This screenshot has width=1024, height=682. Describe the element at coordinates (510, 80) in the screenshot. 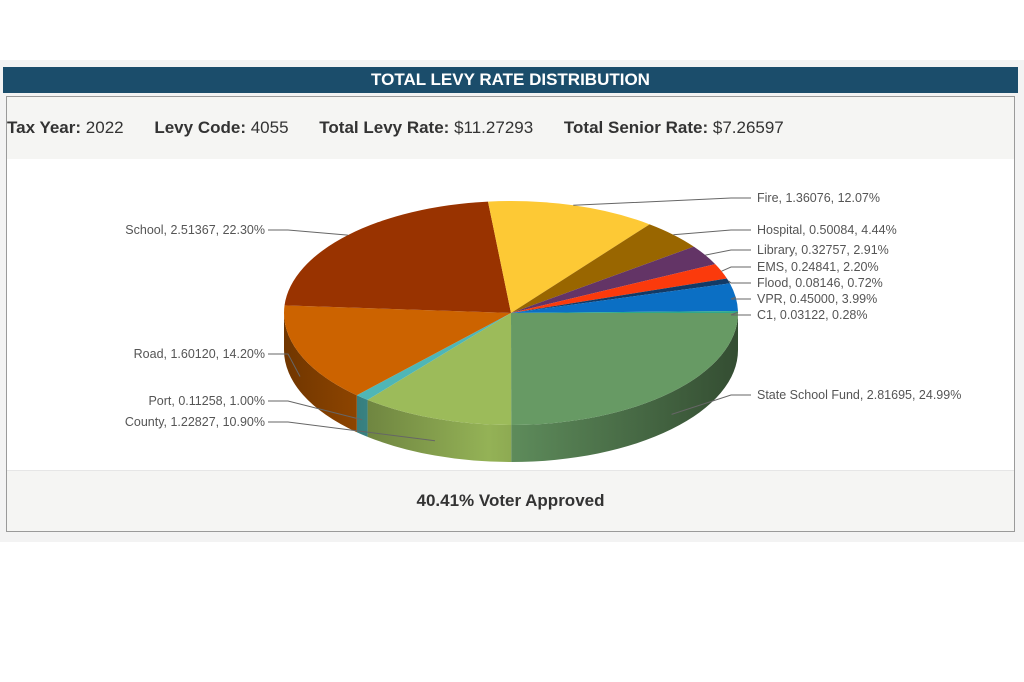

I see `section-header: TOTAL LEVY RATE DISTRIBUTION` at that location.